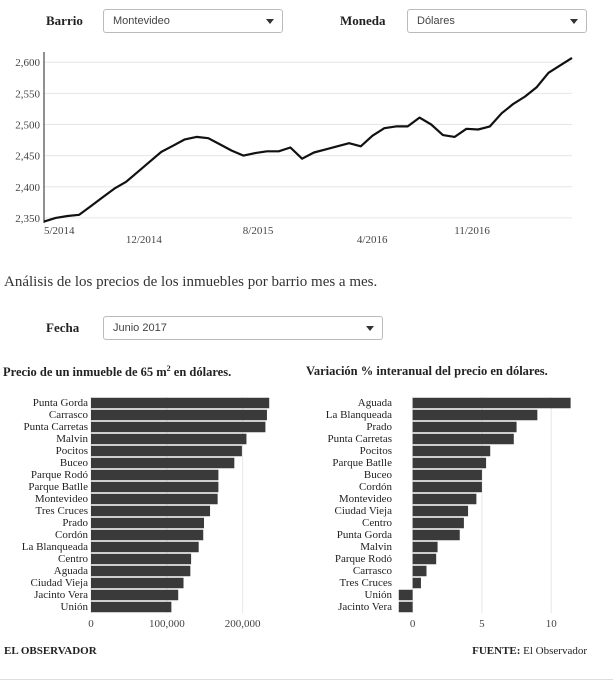  I want to click on x-tick-label: 12/2014, so click(144, 240).